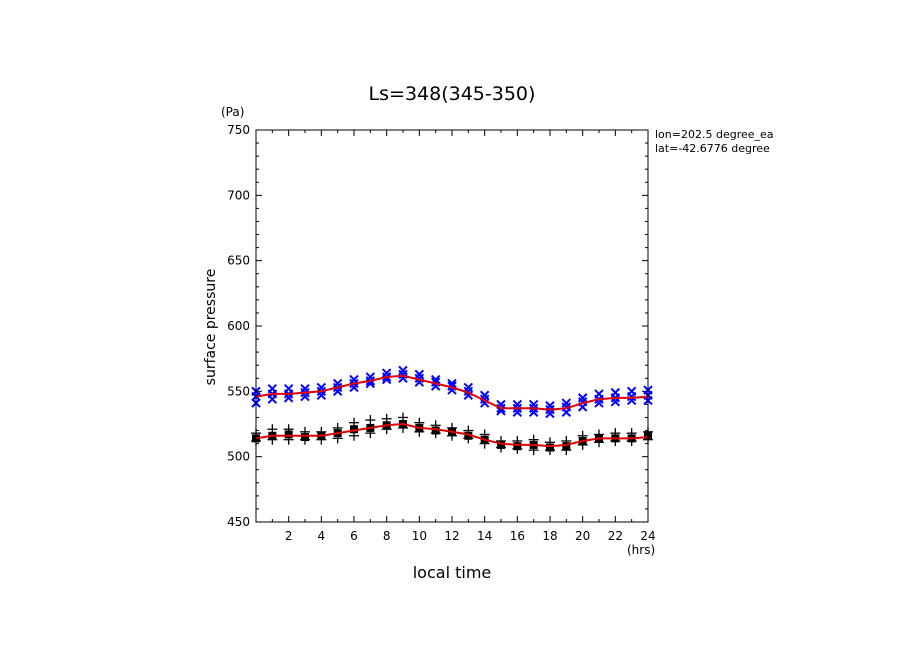 The height and width of the screenshot is (654, 904). What do you see at coordinates (354, 536) in the screenshot?
I see `x-tick-label: 6` at bounding box center [354, 536].